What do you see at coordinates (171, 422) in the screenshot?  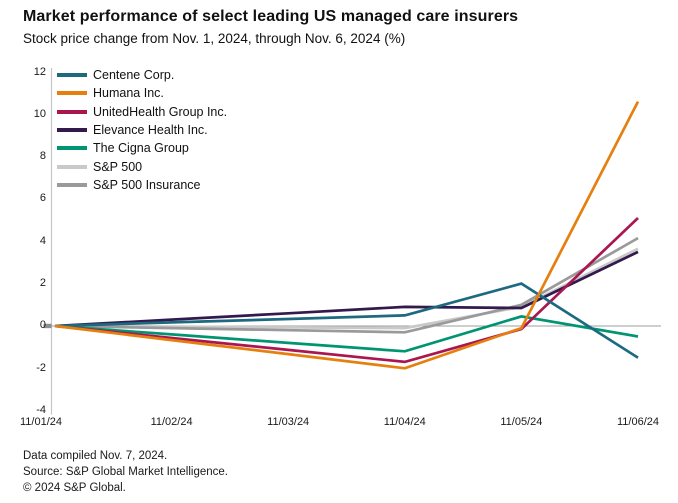 I see `x-tick-label: 11/02/24` at bounding box center [171, 422].